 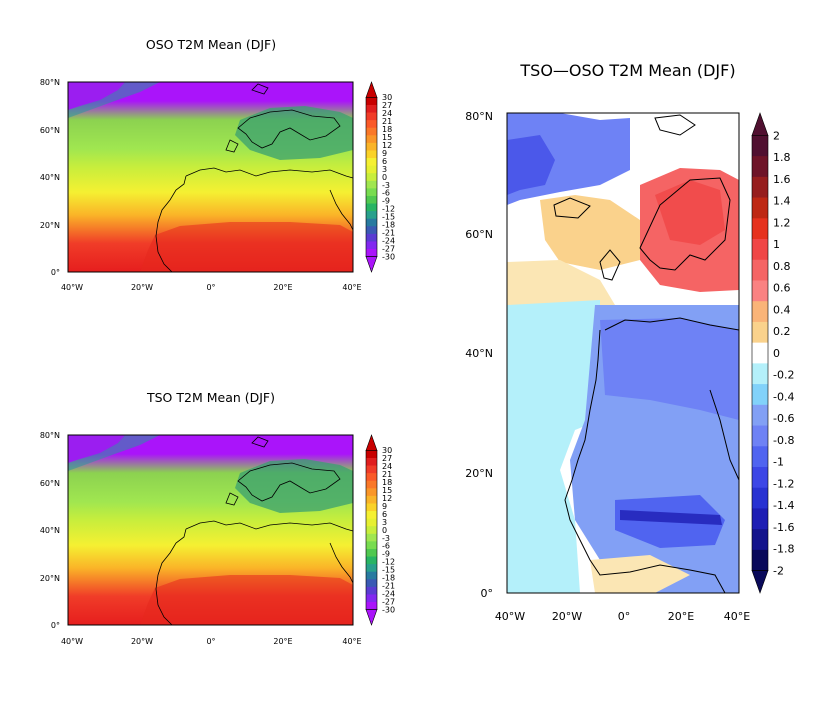 I want to click on colorbar-label: 2, so click(x=776, y=135).